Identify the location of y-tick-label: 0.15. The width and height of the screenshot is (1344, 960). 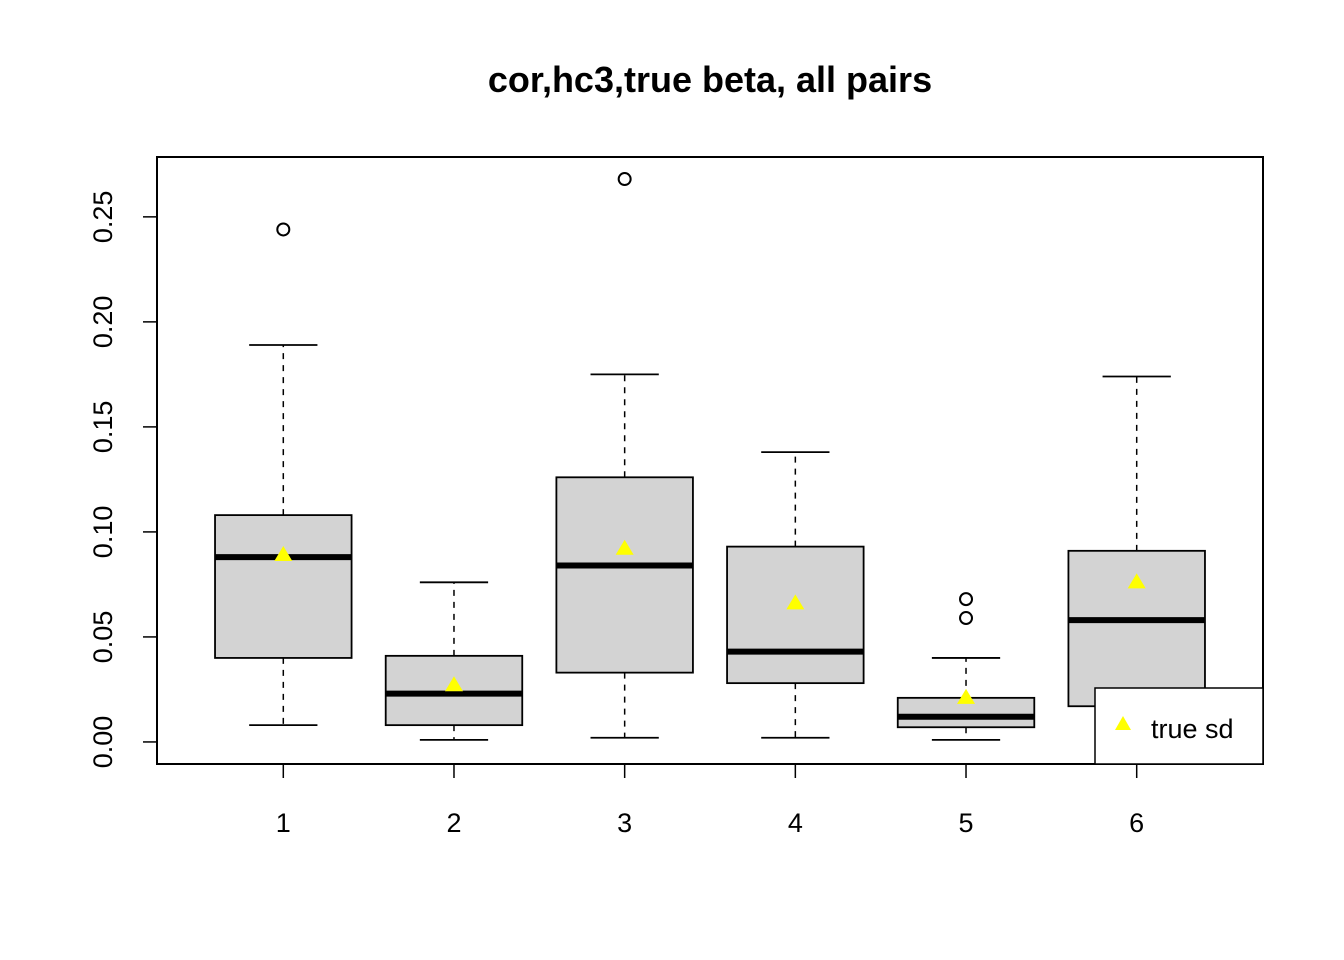
(103, 427).